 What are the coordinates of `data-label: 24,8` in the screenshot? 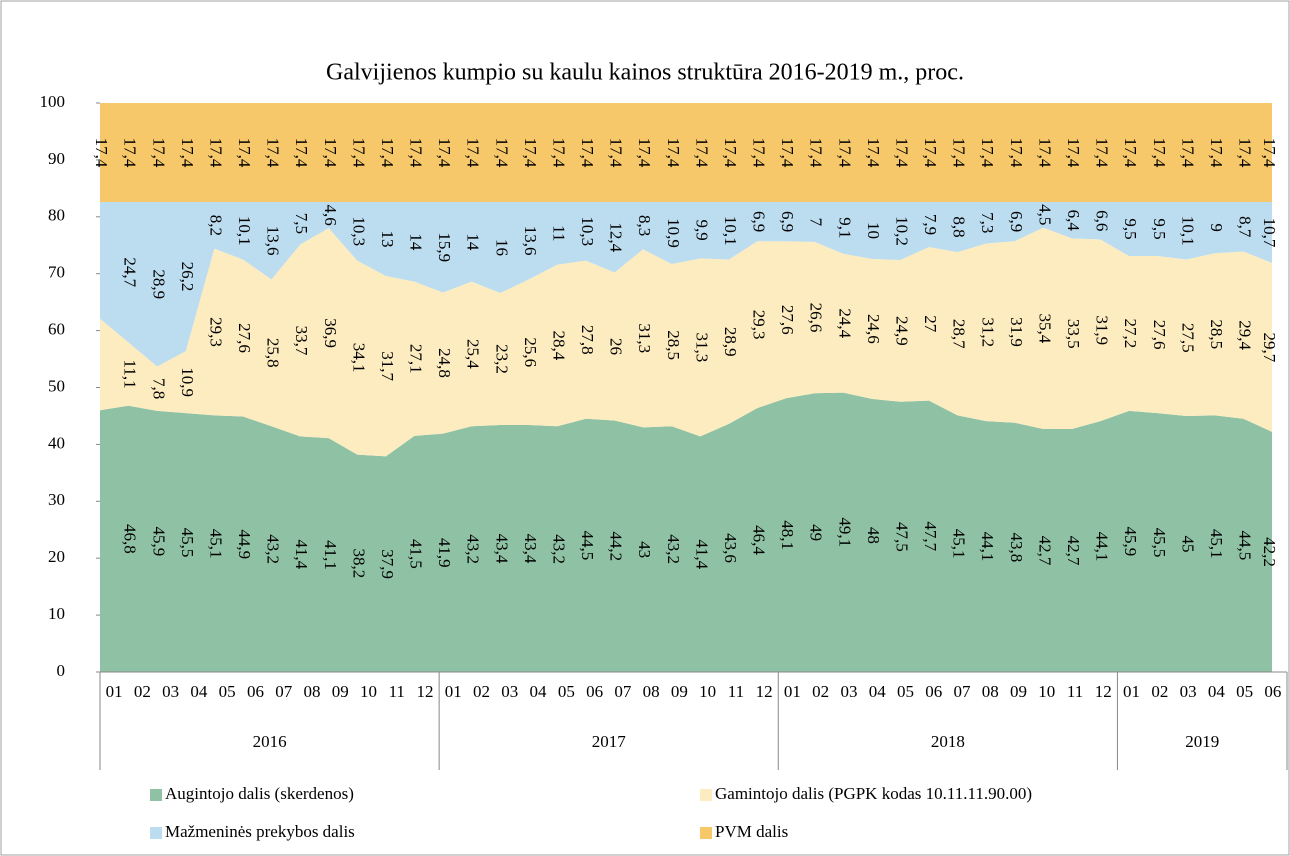 It's located at (444, 363).